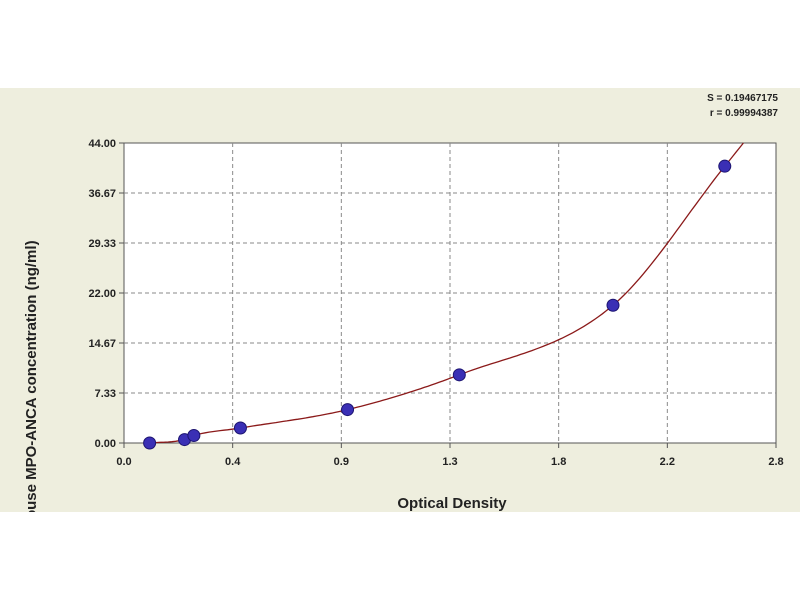  What do you see at coordinates (102, 194) in the screenshot?
I see `y-tick-label: 36.67` at bounding box center [102, 194].